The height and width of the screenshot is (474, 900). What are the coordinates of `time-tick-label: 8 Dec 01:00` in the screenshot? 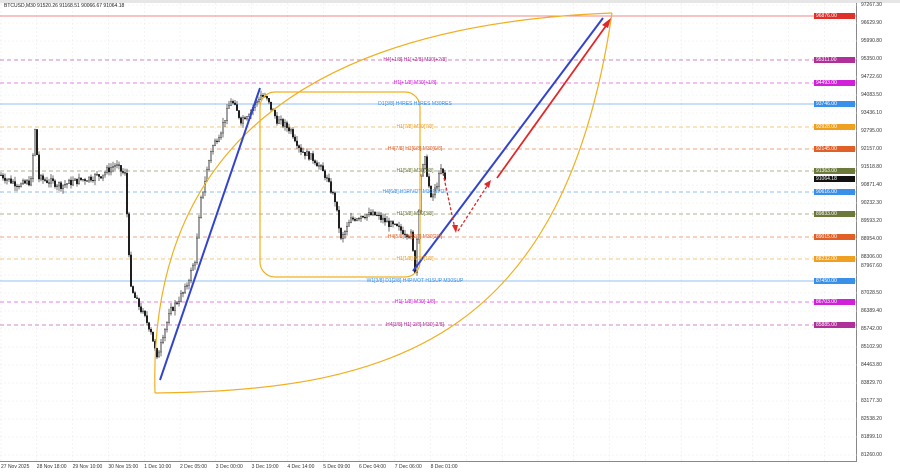 It's located at (444, 467).